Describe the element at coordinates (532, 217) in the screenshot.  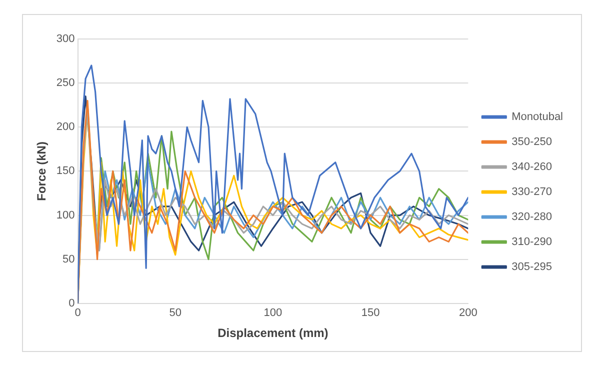
I see `legend-label: 320-280` at that location.